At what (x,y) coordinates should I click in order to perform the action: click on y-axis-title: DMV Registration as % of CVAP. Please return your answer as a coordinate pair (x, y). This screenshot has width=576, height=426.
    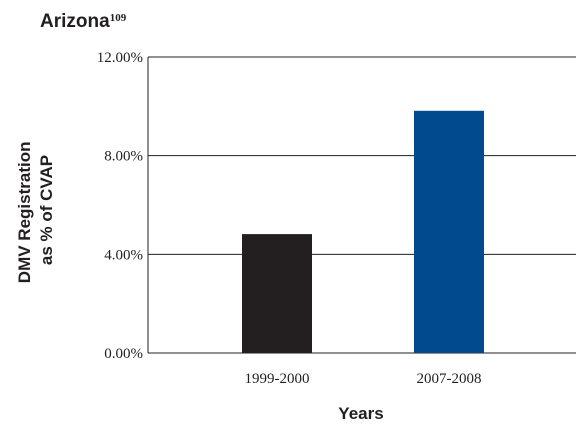
    Looking at the image, I should click on (35, 210).